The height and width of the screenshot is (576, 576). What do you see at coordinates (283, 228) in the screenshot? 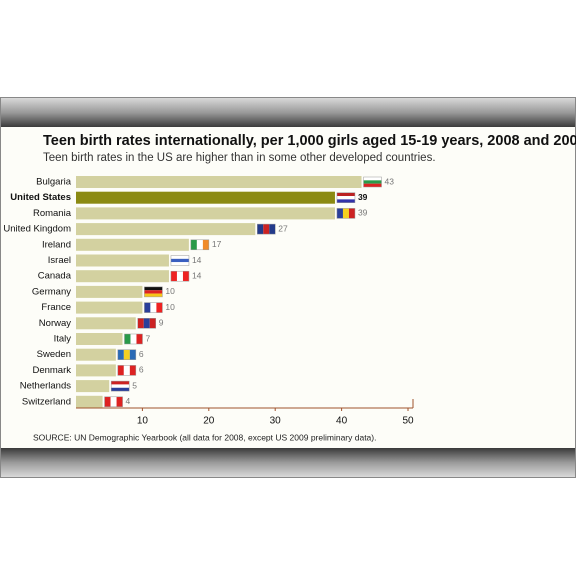
I see `value-label: 27` at bounding box center [283, 228].